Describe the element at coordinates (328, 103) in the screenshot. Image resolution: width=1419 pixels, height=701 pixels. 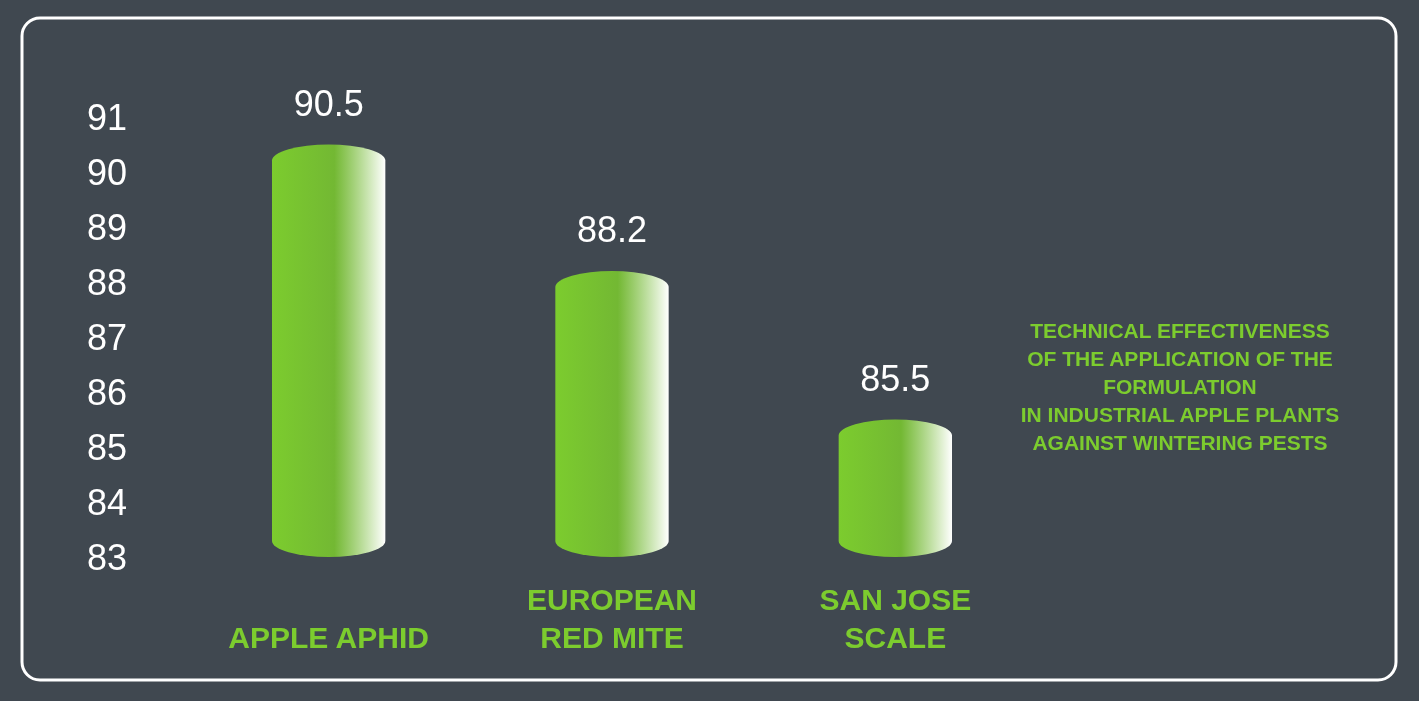
I see `data-label: 90.5` at that location.